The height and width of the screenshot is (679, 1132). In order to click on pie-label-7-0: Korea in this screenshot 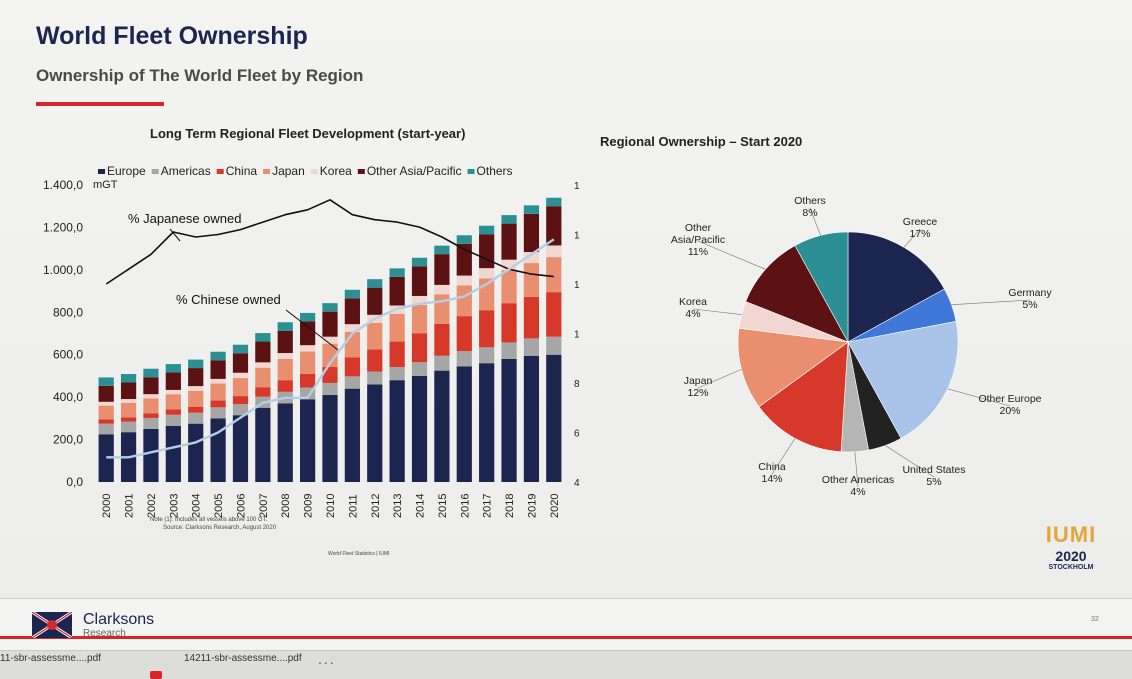, I will do `click(693, 302)`.